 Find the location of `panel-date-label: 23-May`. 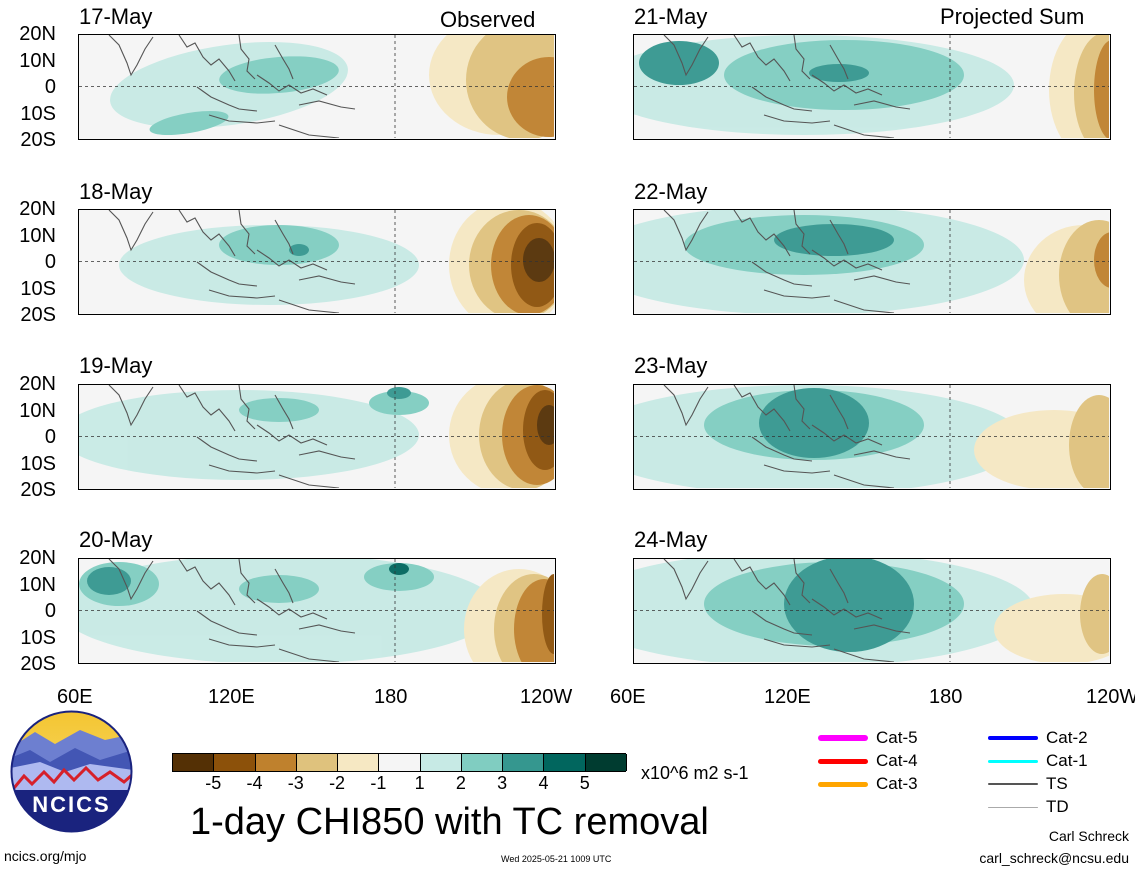

panel-date-label: 23-May is located at coordinates (671, 365).